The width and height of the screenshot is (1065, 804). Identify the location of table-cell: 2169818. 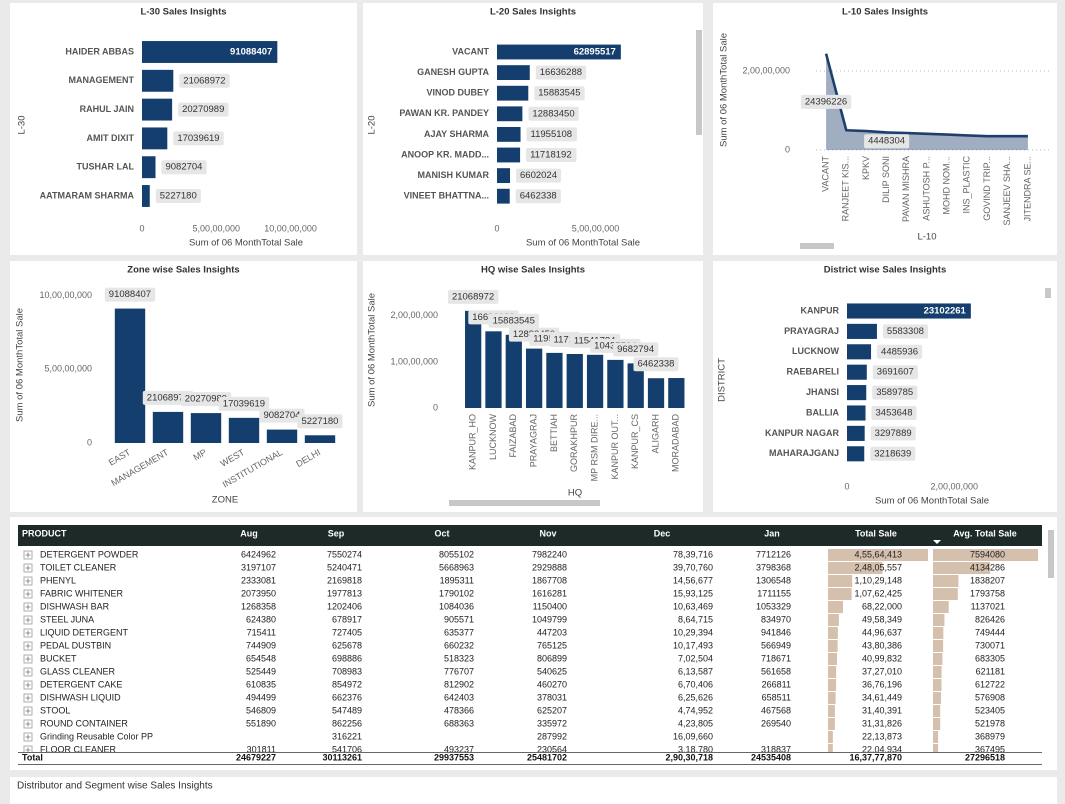
(344, 580).